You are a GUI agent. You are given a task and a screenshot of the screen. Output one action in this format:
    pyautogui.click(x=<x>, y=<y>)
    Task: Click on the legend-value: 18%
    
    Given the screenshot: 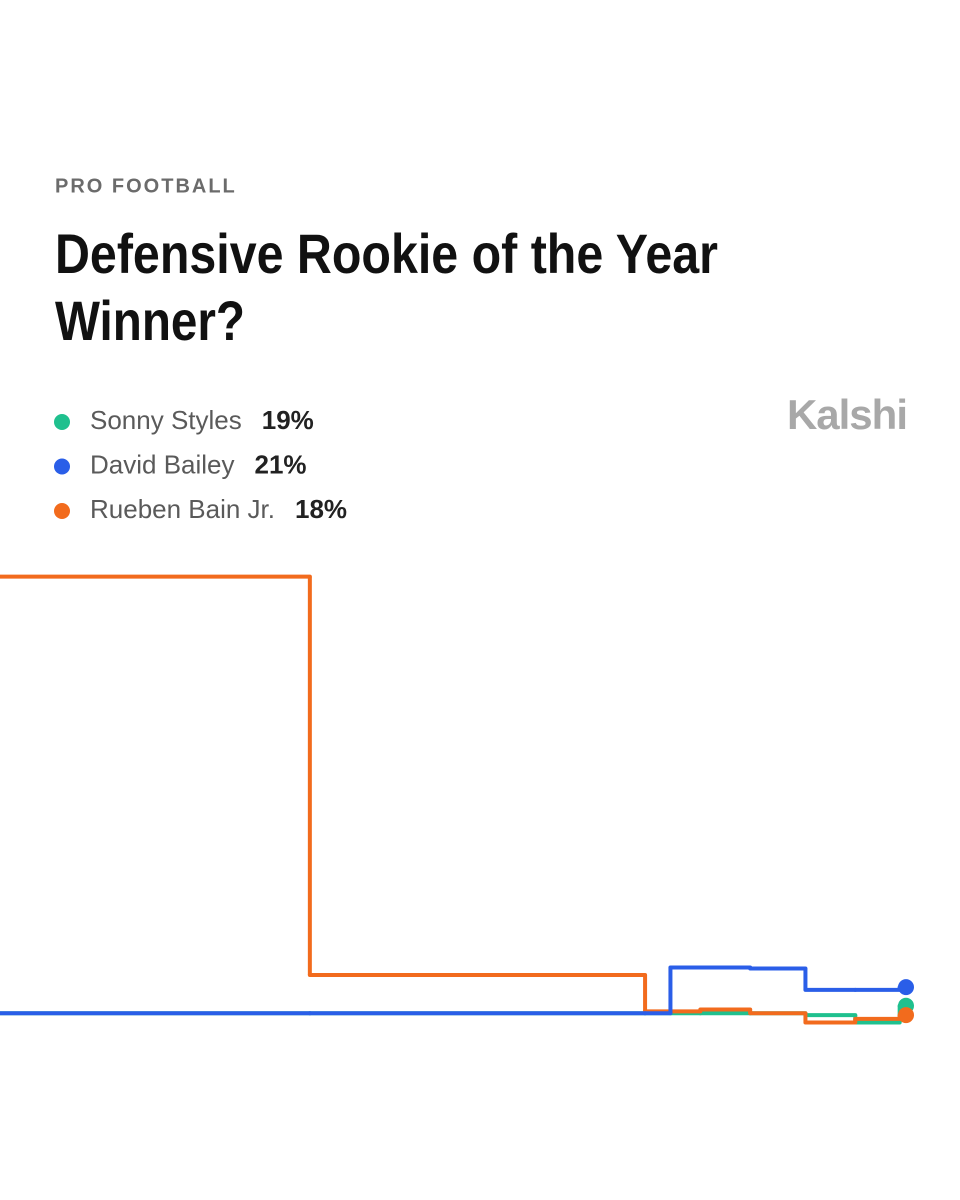 What is the action you would take?
    pyautogui.click(x=321, y=509)
    